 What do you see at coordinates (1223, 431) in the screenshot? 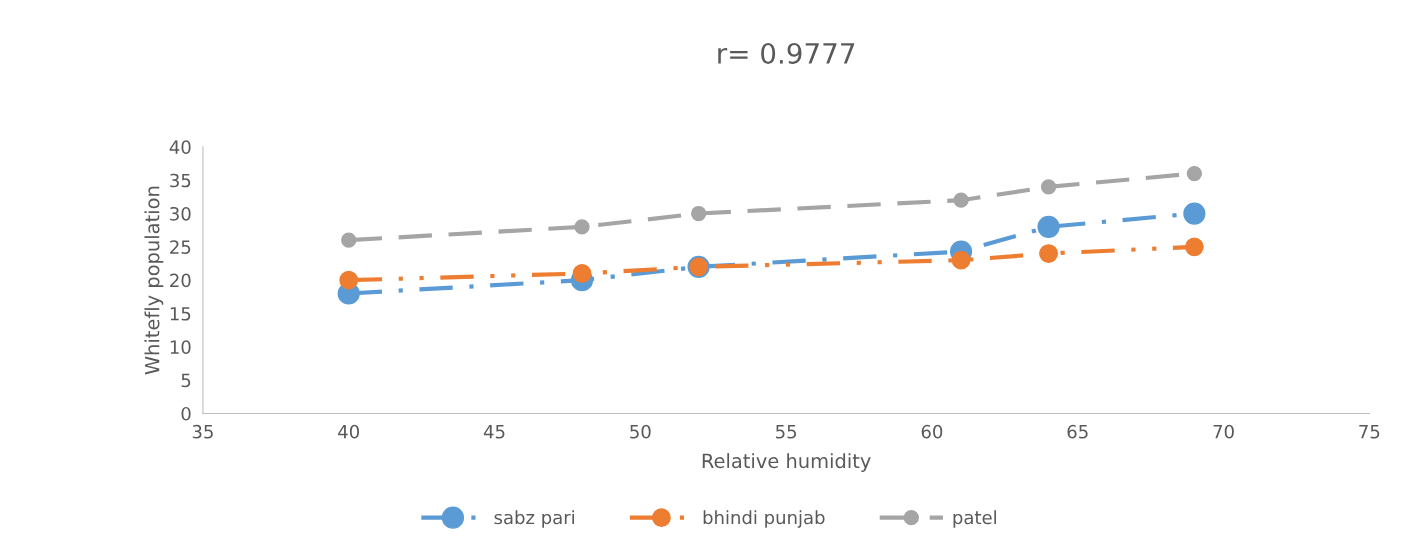
I see `x-tick-label: 70` at bounding box center [1223, 431].